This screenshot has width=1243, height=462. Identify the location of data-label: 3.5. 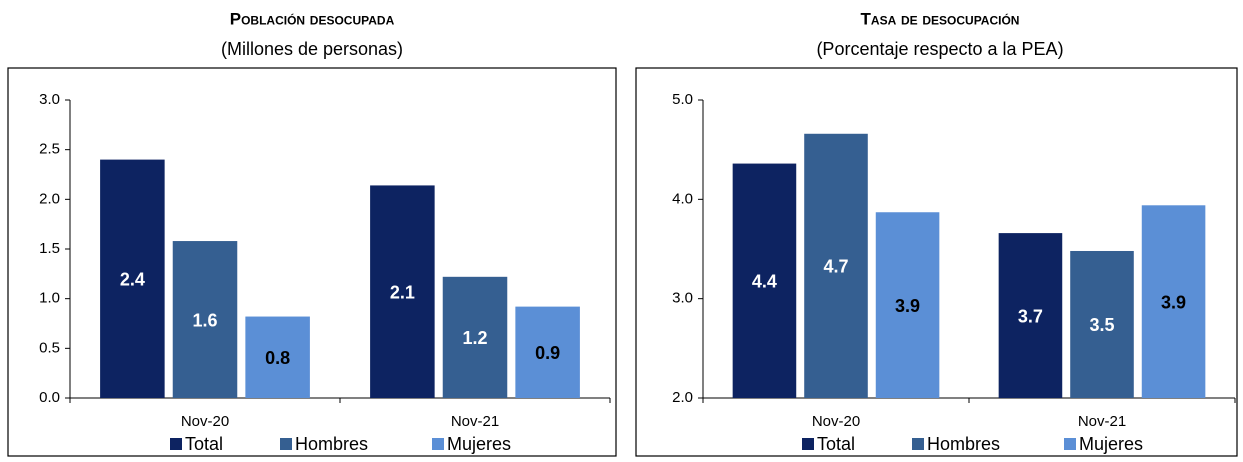
(1101, 325).